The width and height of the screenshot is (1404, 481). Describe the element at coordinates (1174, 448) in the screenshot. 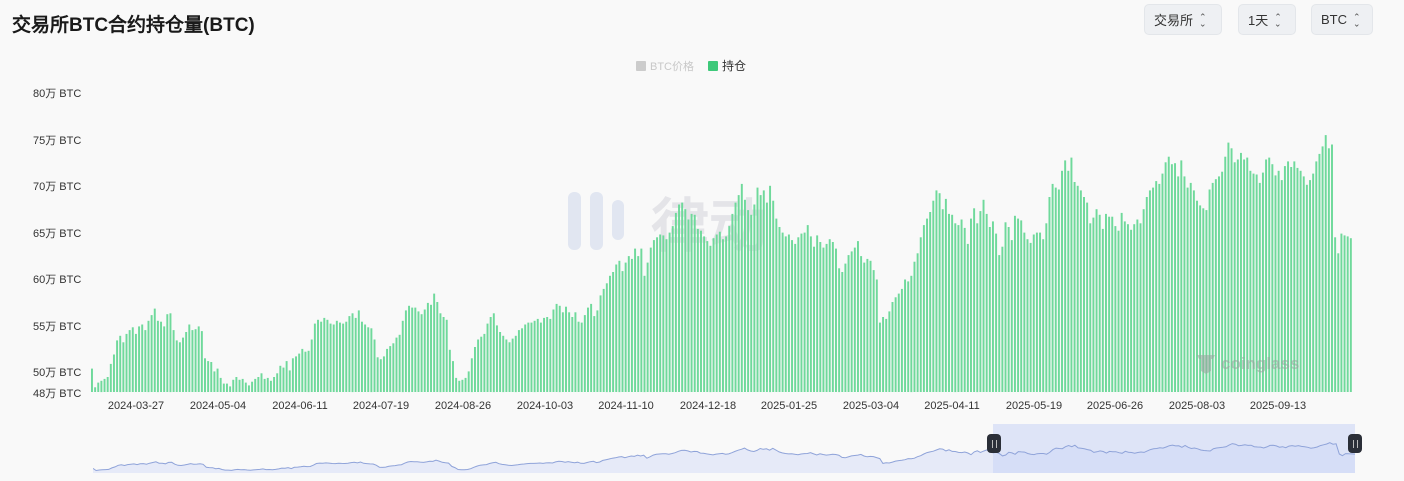

I see `navigator-selected-range` at that location.